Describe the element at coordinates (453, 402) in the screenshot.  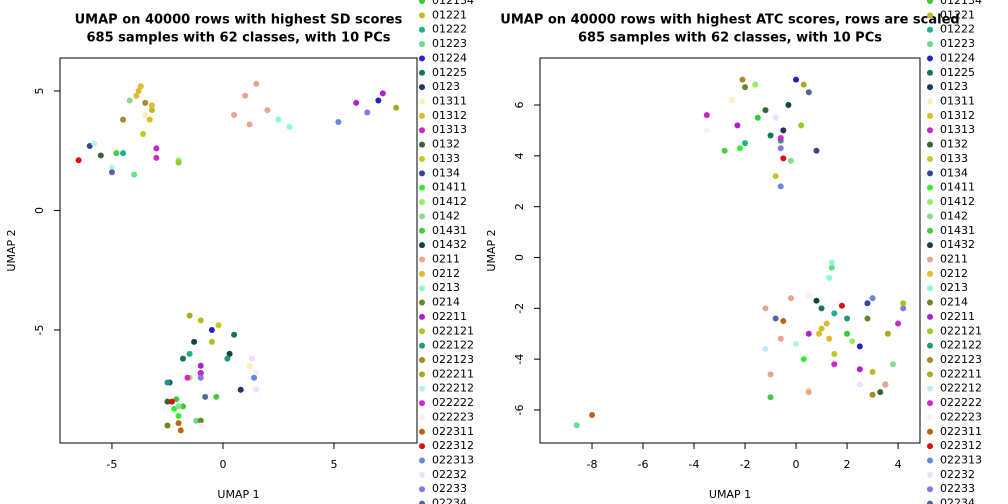
I see `legend-label: 022222` at that location.